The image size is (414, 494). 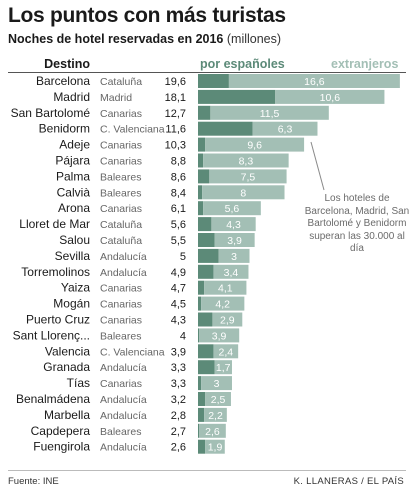 I want to click on bar-spanish-mog-n, so click(x=200, y=303).